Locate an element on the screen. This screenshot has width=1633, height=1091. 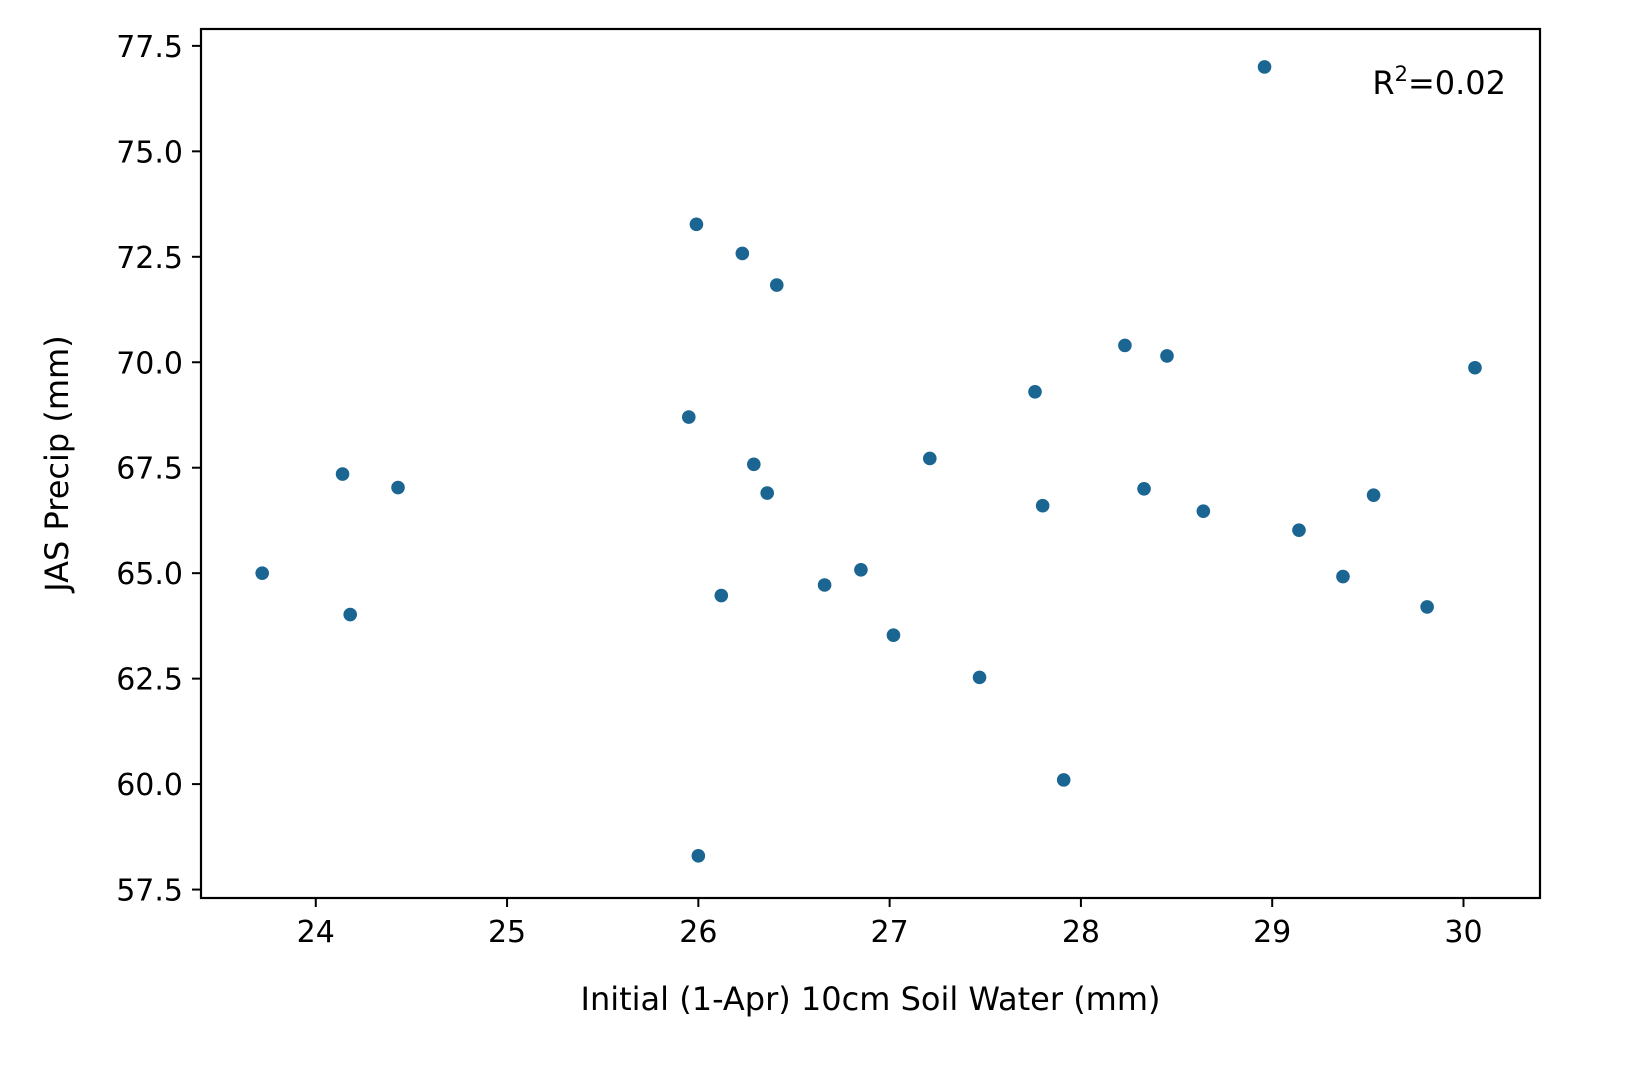
x-axis-ticks: 24 25 26 27 28 29 30 is located at coordinates (890, 924).